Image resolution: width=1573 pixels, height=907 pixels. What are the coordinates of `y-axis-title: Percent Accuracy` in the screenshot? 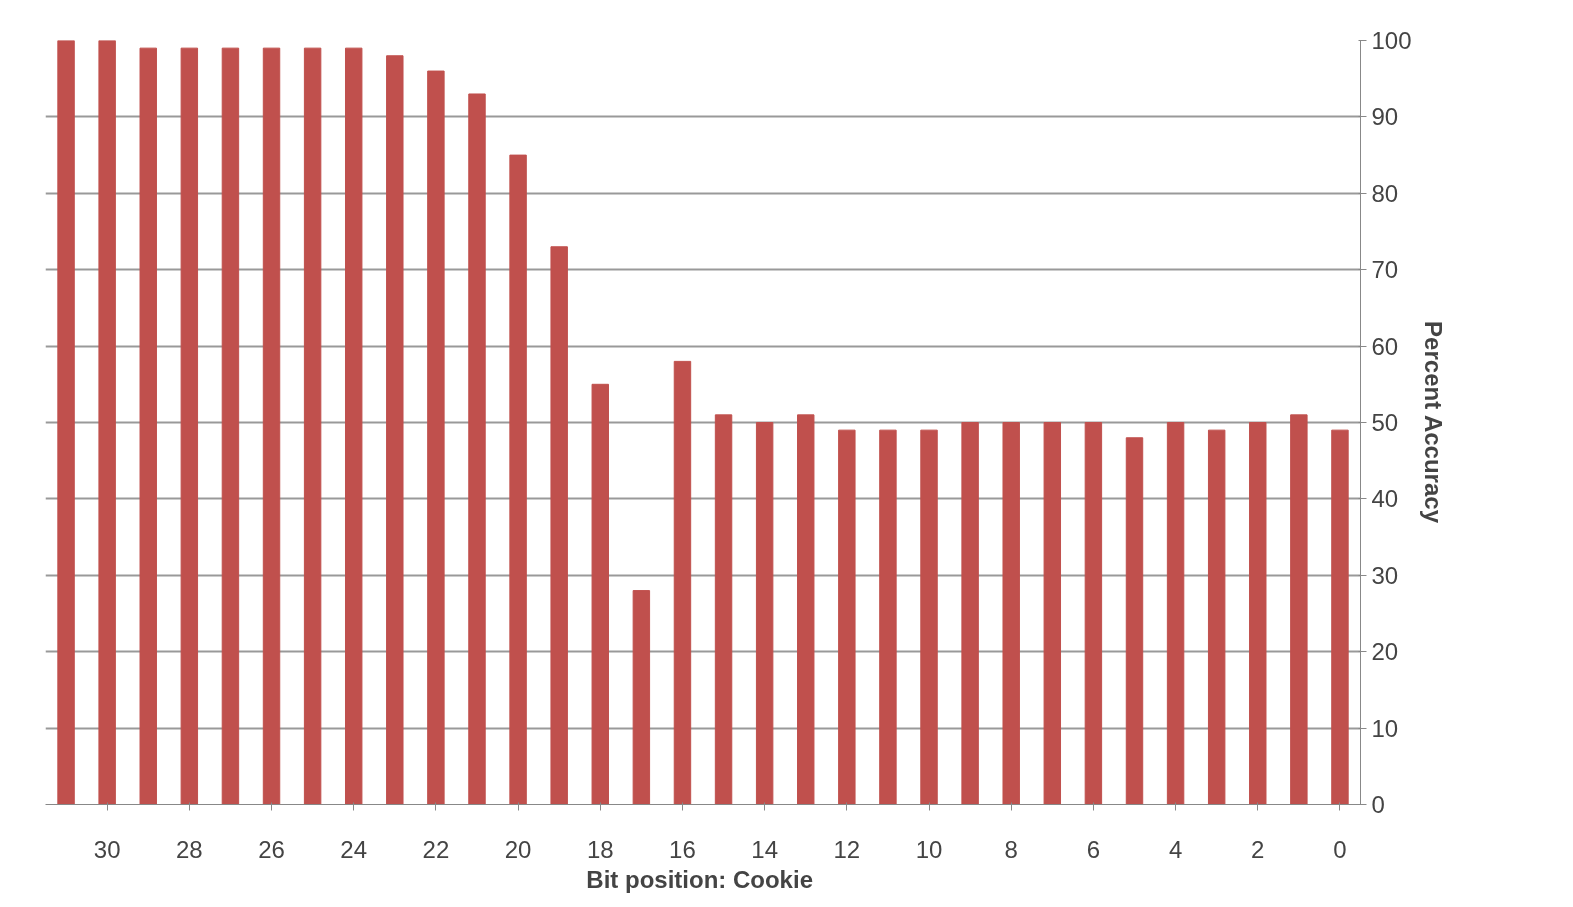 It's located at (1433, 422).